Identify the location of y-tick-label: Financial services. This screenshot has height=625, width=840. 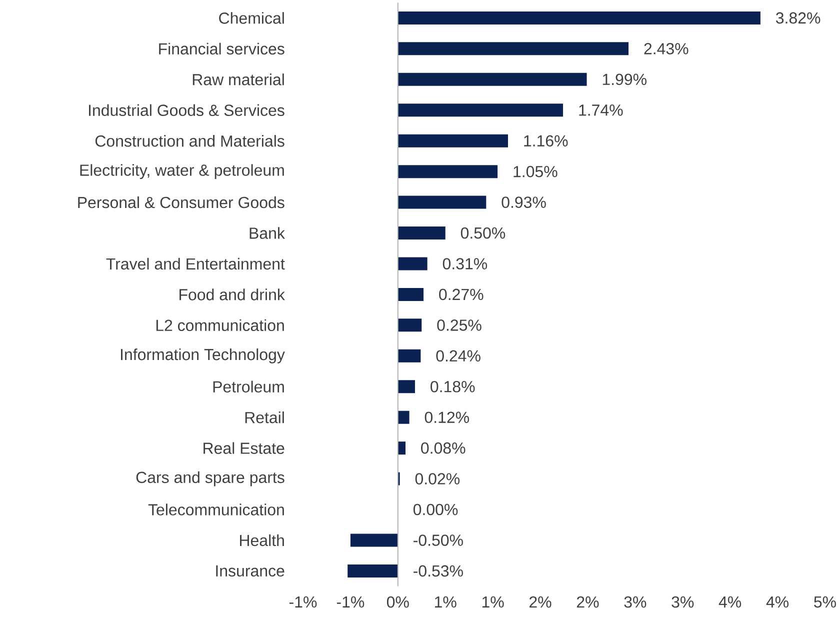
(221, 48).